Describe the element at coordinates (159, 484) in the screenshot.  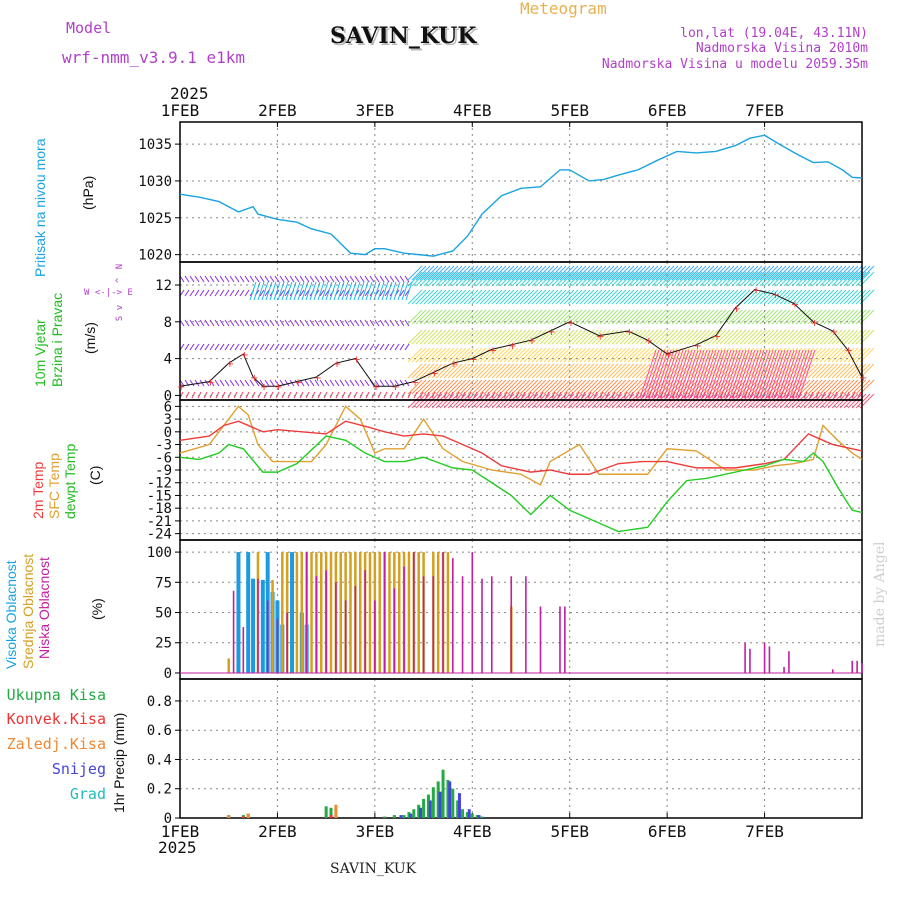
I see `y-tick-label: -12` at that location.